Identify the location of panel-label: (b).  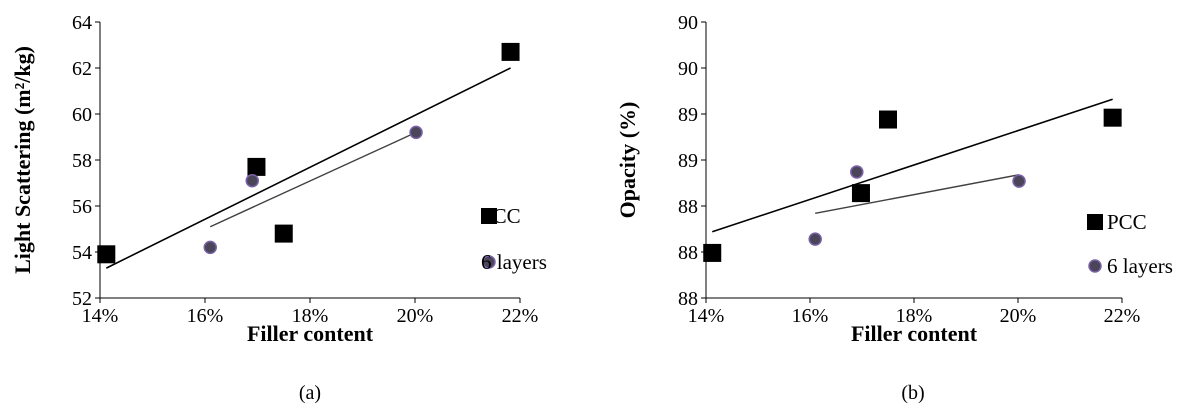
(912, 393).